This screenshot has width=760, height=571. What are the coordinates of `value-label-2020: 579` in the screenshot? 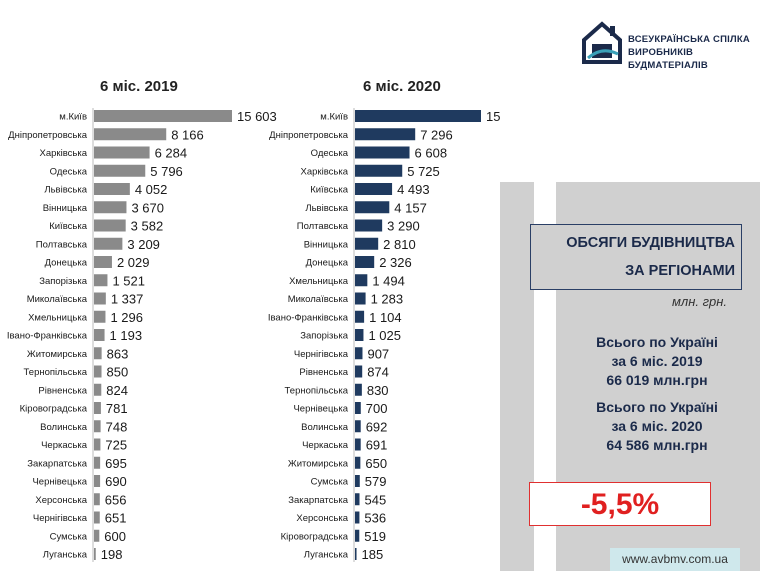 It's located at (376, 481).